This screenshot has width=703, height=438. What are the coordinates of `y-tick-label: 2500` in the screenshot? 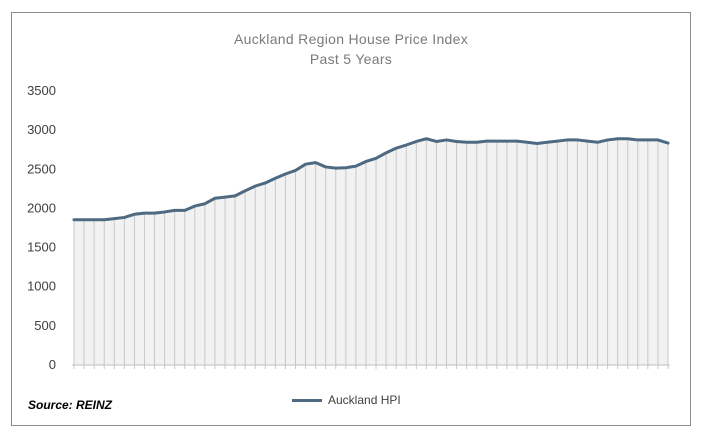 It's located at (41, 168).